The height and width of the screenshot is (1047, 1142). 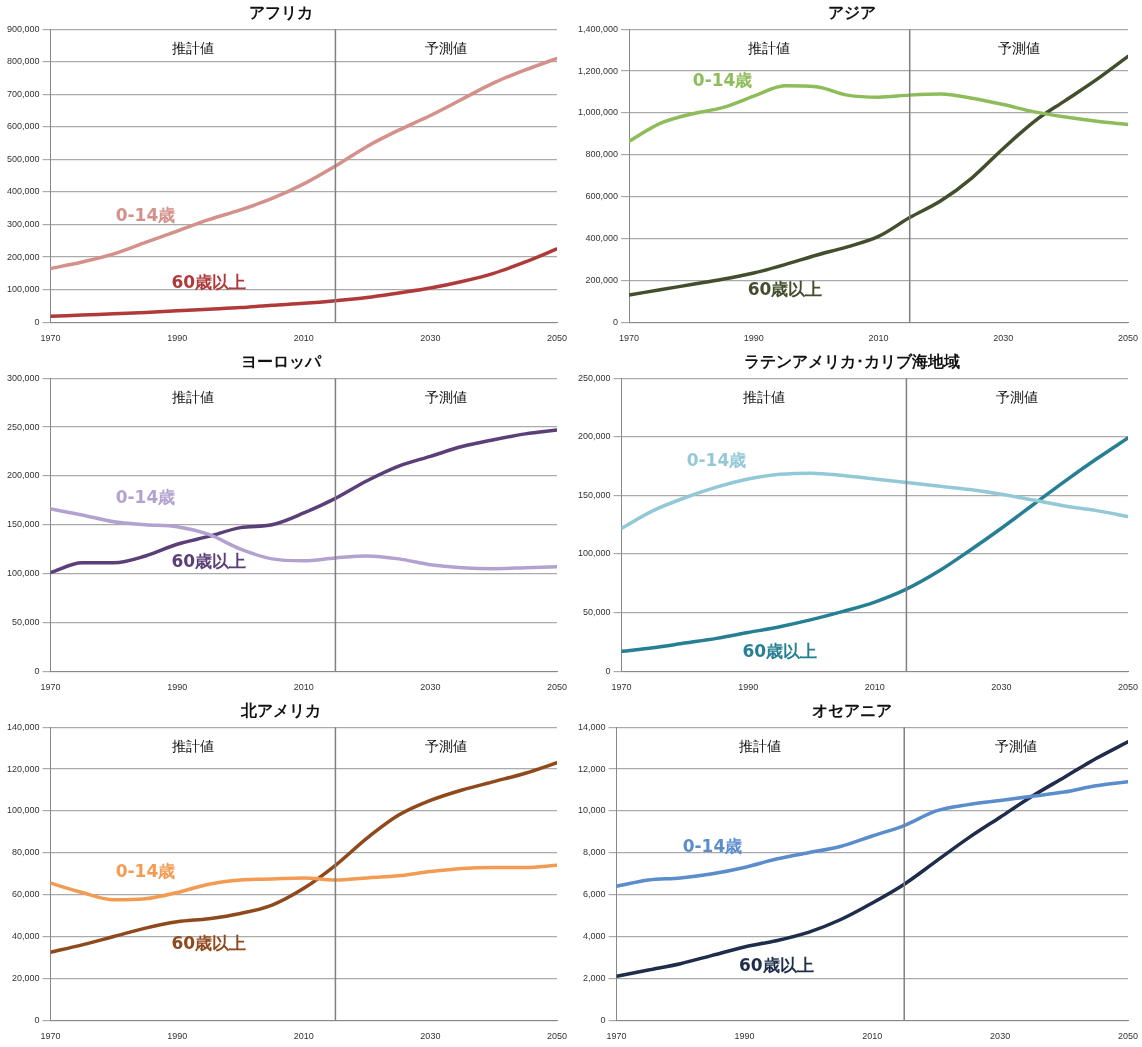 What do you see at coordinates (281, 361) in the screenshot?
I see `chart-title: ヨーロッパ` at bounding box center [281, 361].